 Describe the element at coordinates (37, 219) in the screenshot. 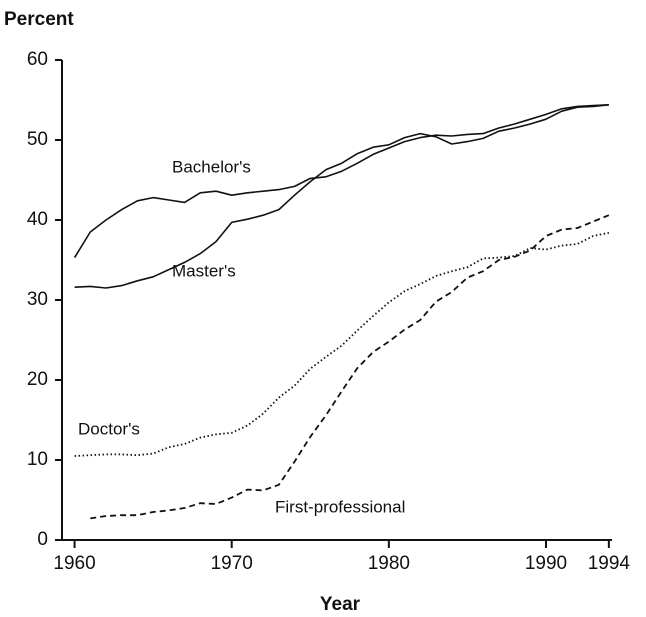

I see `y-tick-label: 40` at that location.